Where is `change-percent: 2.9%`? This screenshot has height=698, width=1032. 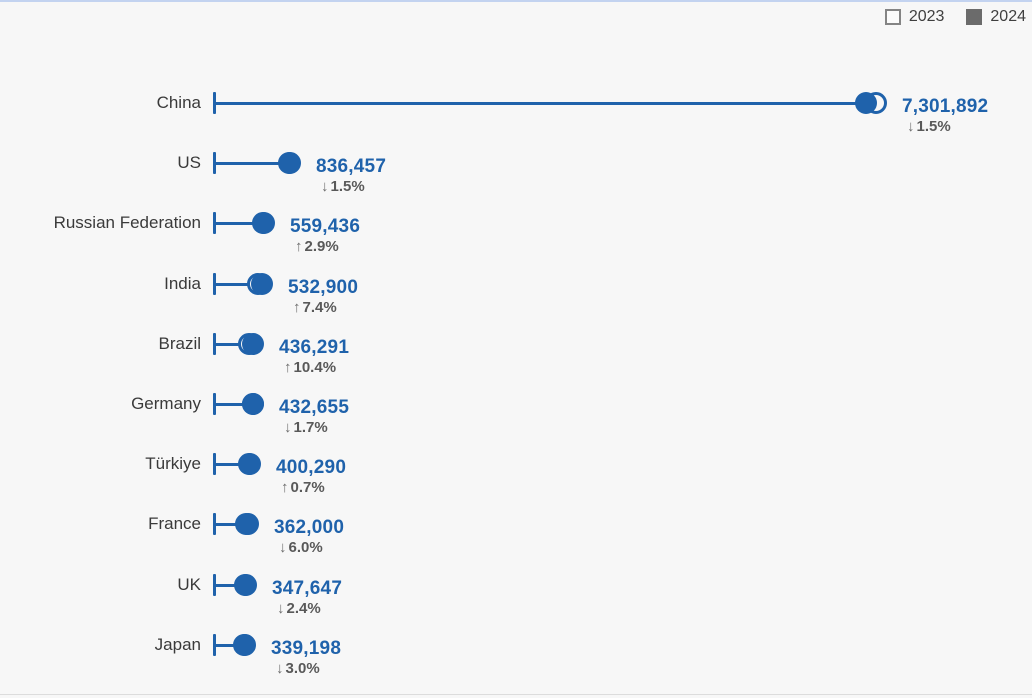
change-percent: 2.9% is located at coordinates (321, 246).